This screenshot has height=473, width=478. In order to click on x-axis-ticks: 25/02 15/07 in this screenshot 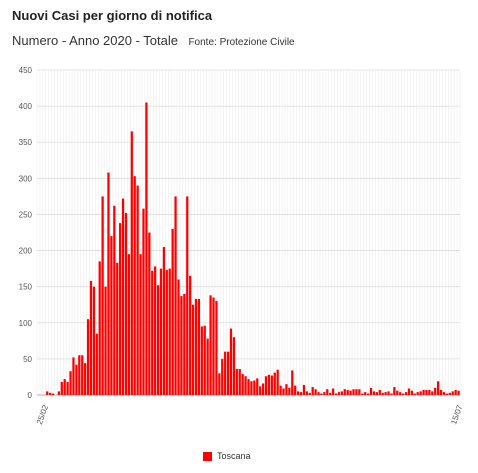, I will do `click(250, 414)`.